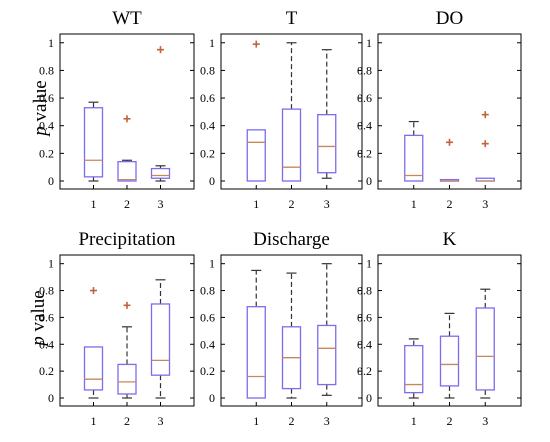  I want to click on panel-4: Precipitation 0 0.2 0.4 0.6 0.8 1 1 2 3, so click(117, 328).